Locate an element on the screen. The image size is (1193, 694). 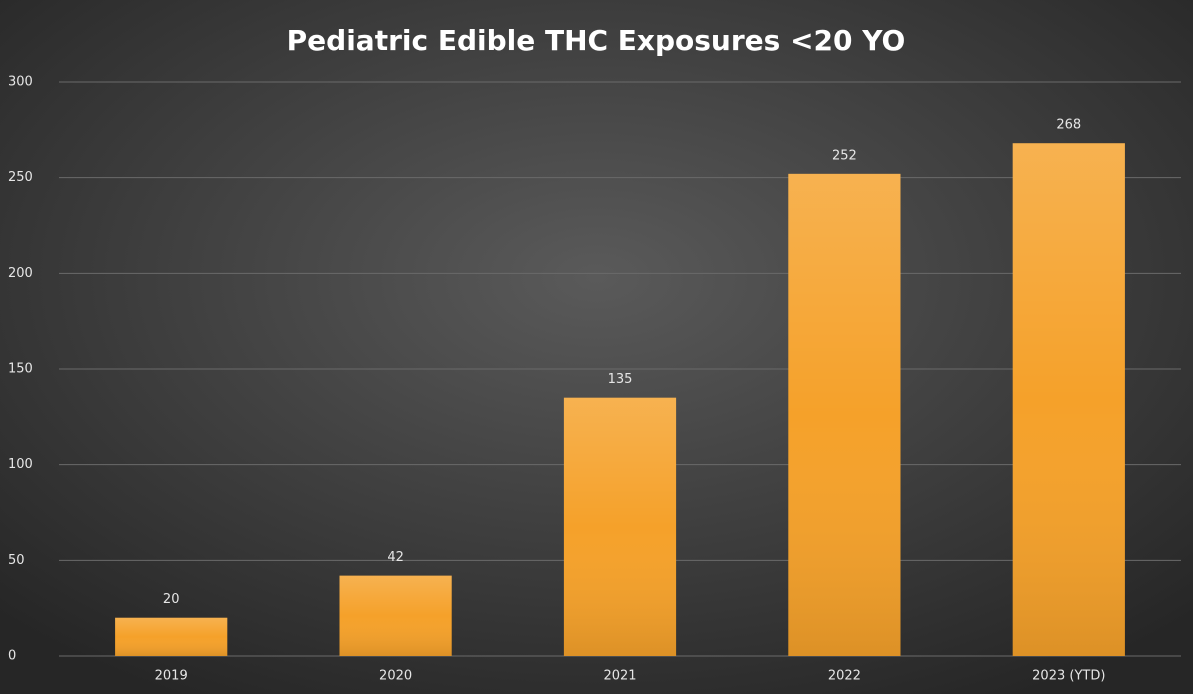
x-tick-label: 2021 is located at coordinates (619, 676).